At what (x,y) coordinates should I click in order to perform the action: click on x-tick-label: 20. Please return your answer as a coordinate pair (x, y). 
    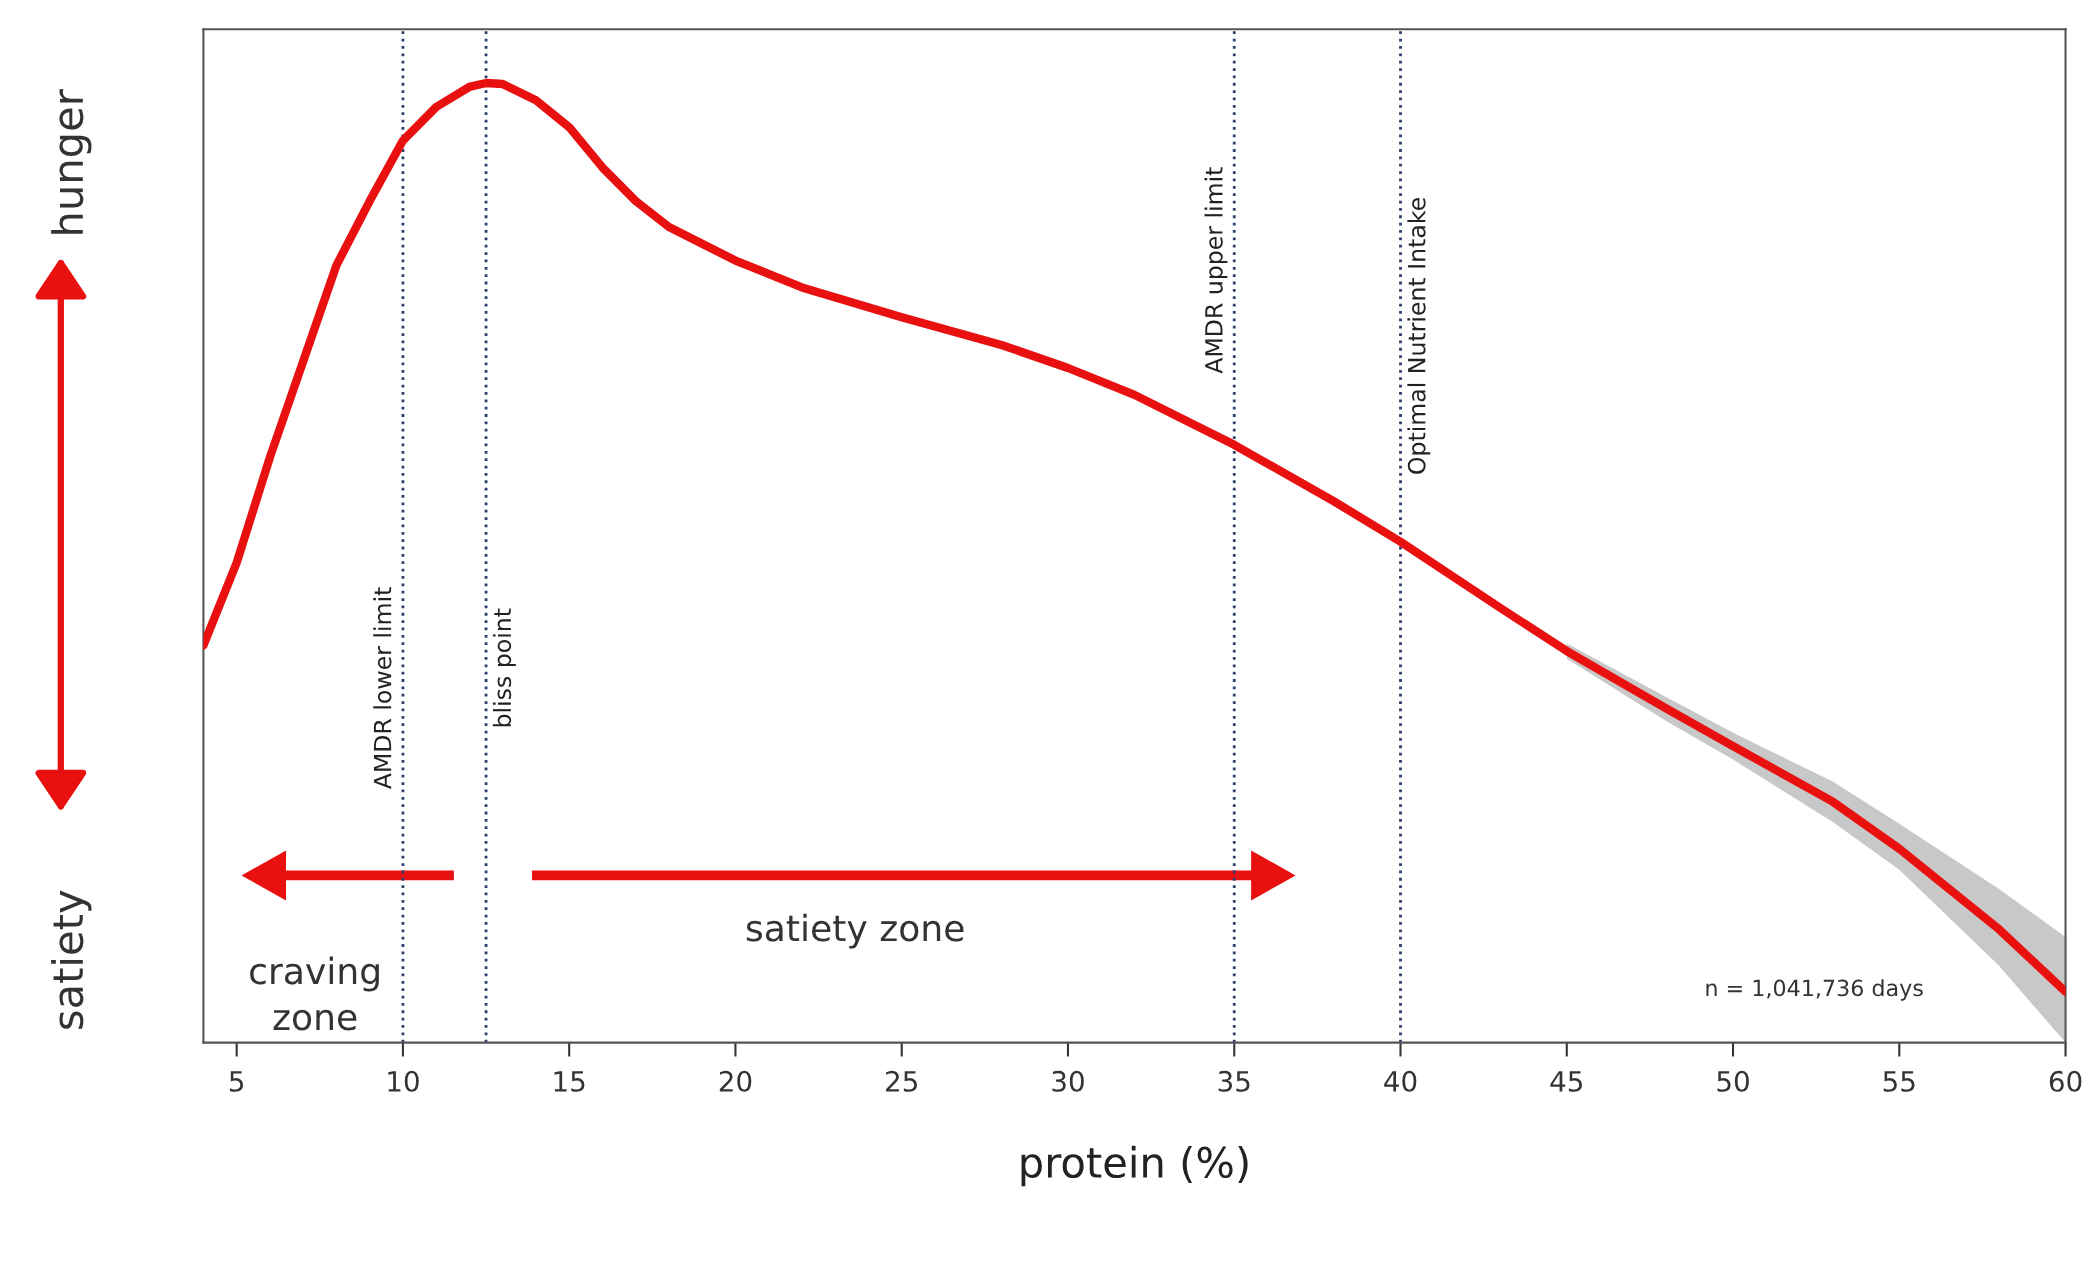
    Looking at the image, I should click on (735, 1081).